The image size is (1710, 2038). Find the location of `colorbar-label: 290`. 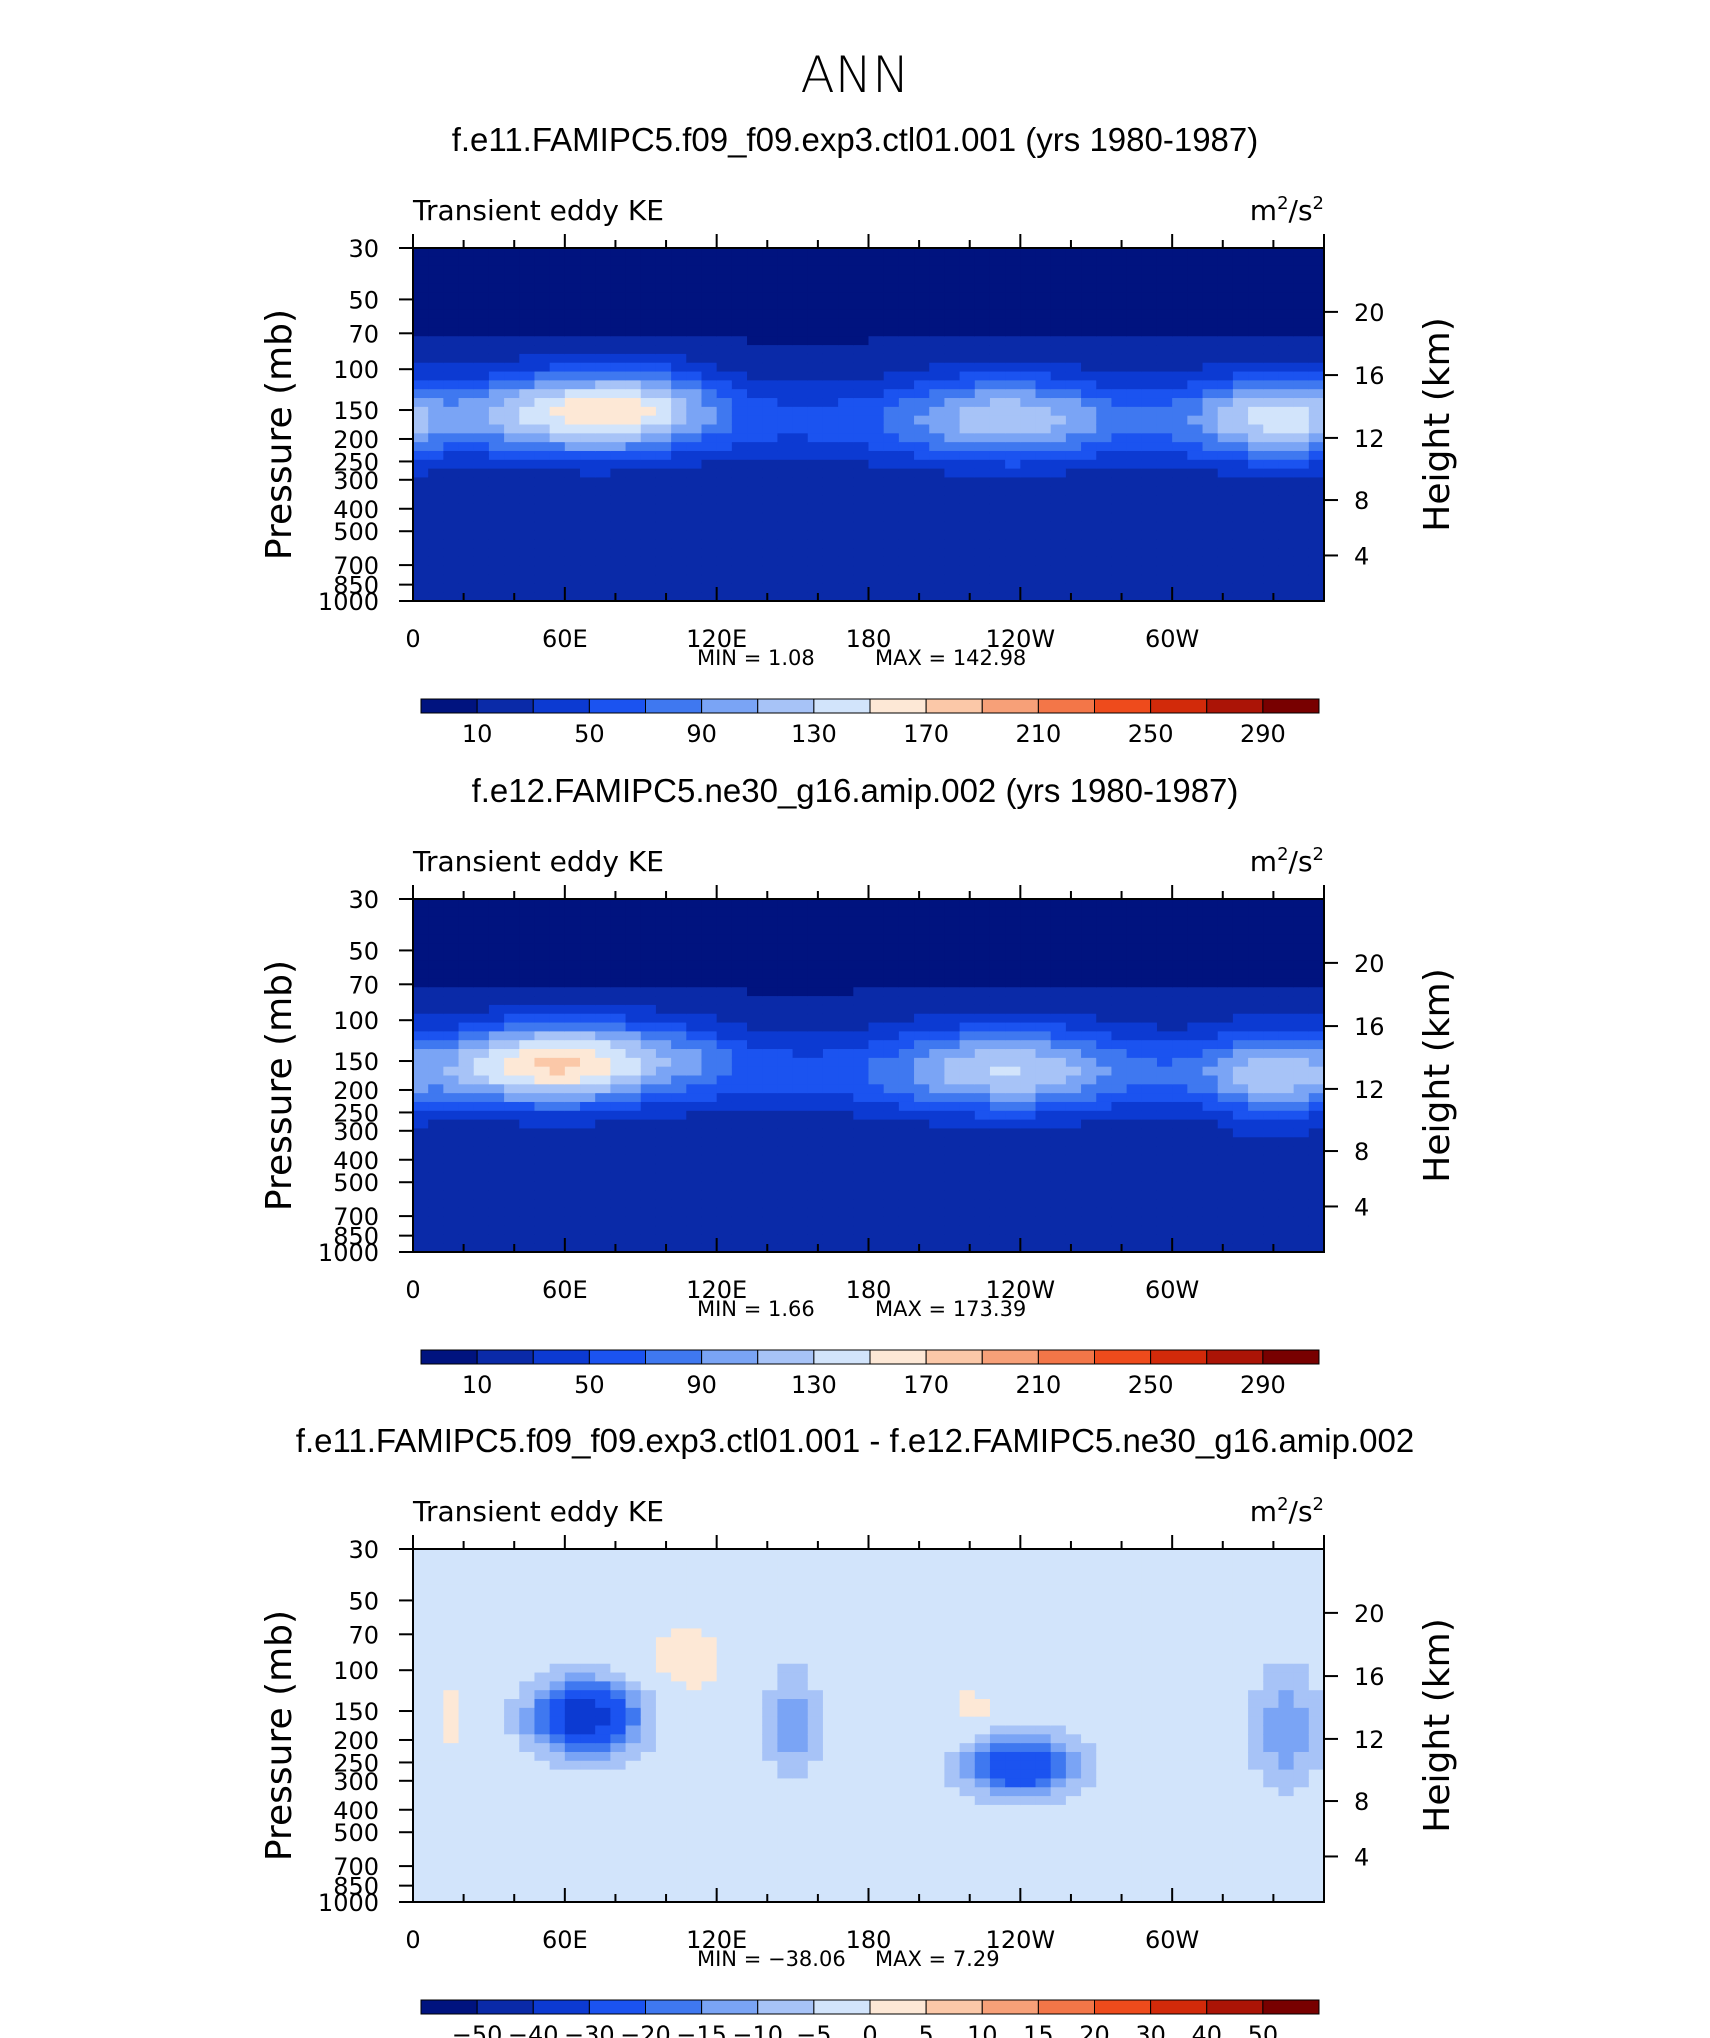

colorbar-label: 290 is located at coordinates (1263, 734).